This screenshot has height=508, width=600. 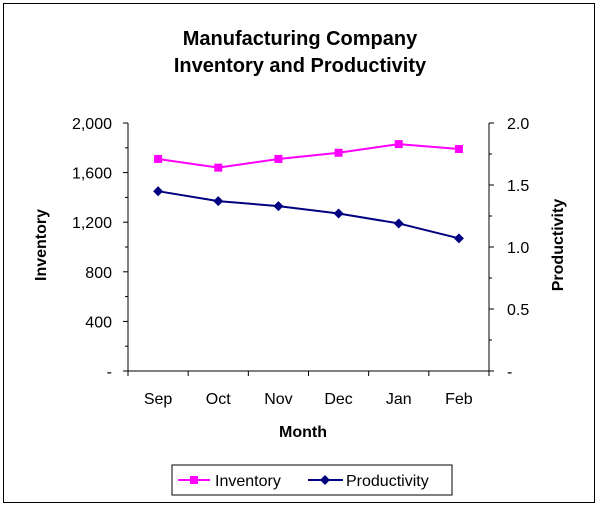 I want to click on y-left-tick-label: 1,600, so click(x=92, y=174).